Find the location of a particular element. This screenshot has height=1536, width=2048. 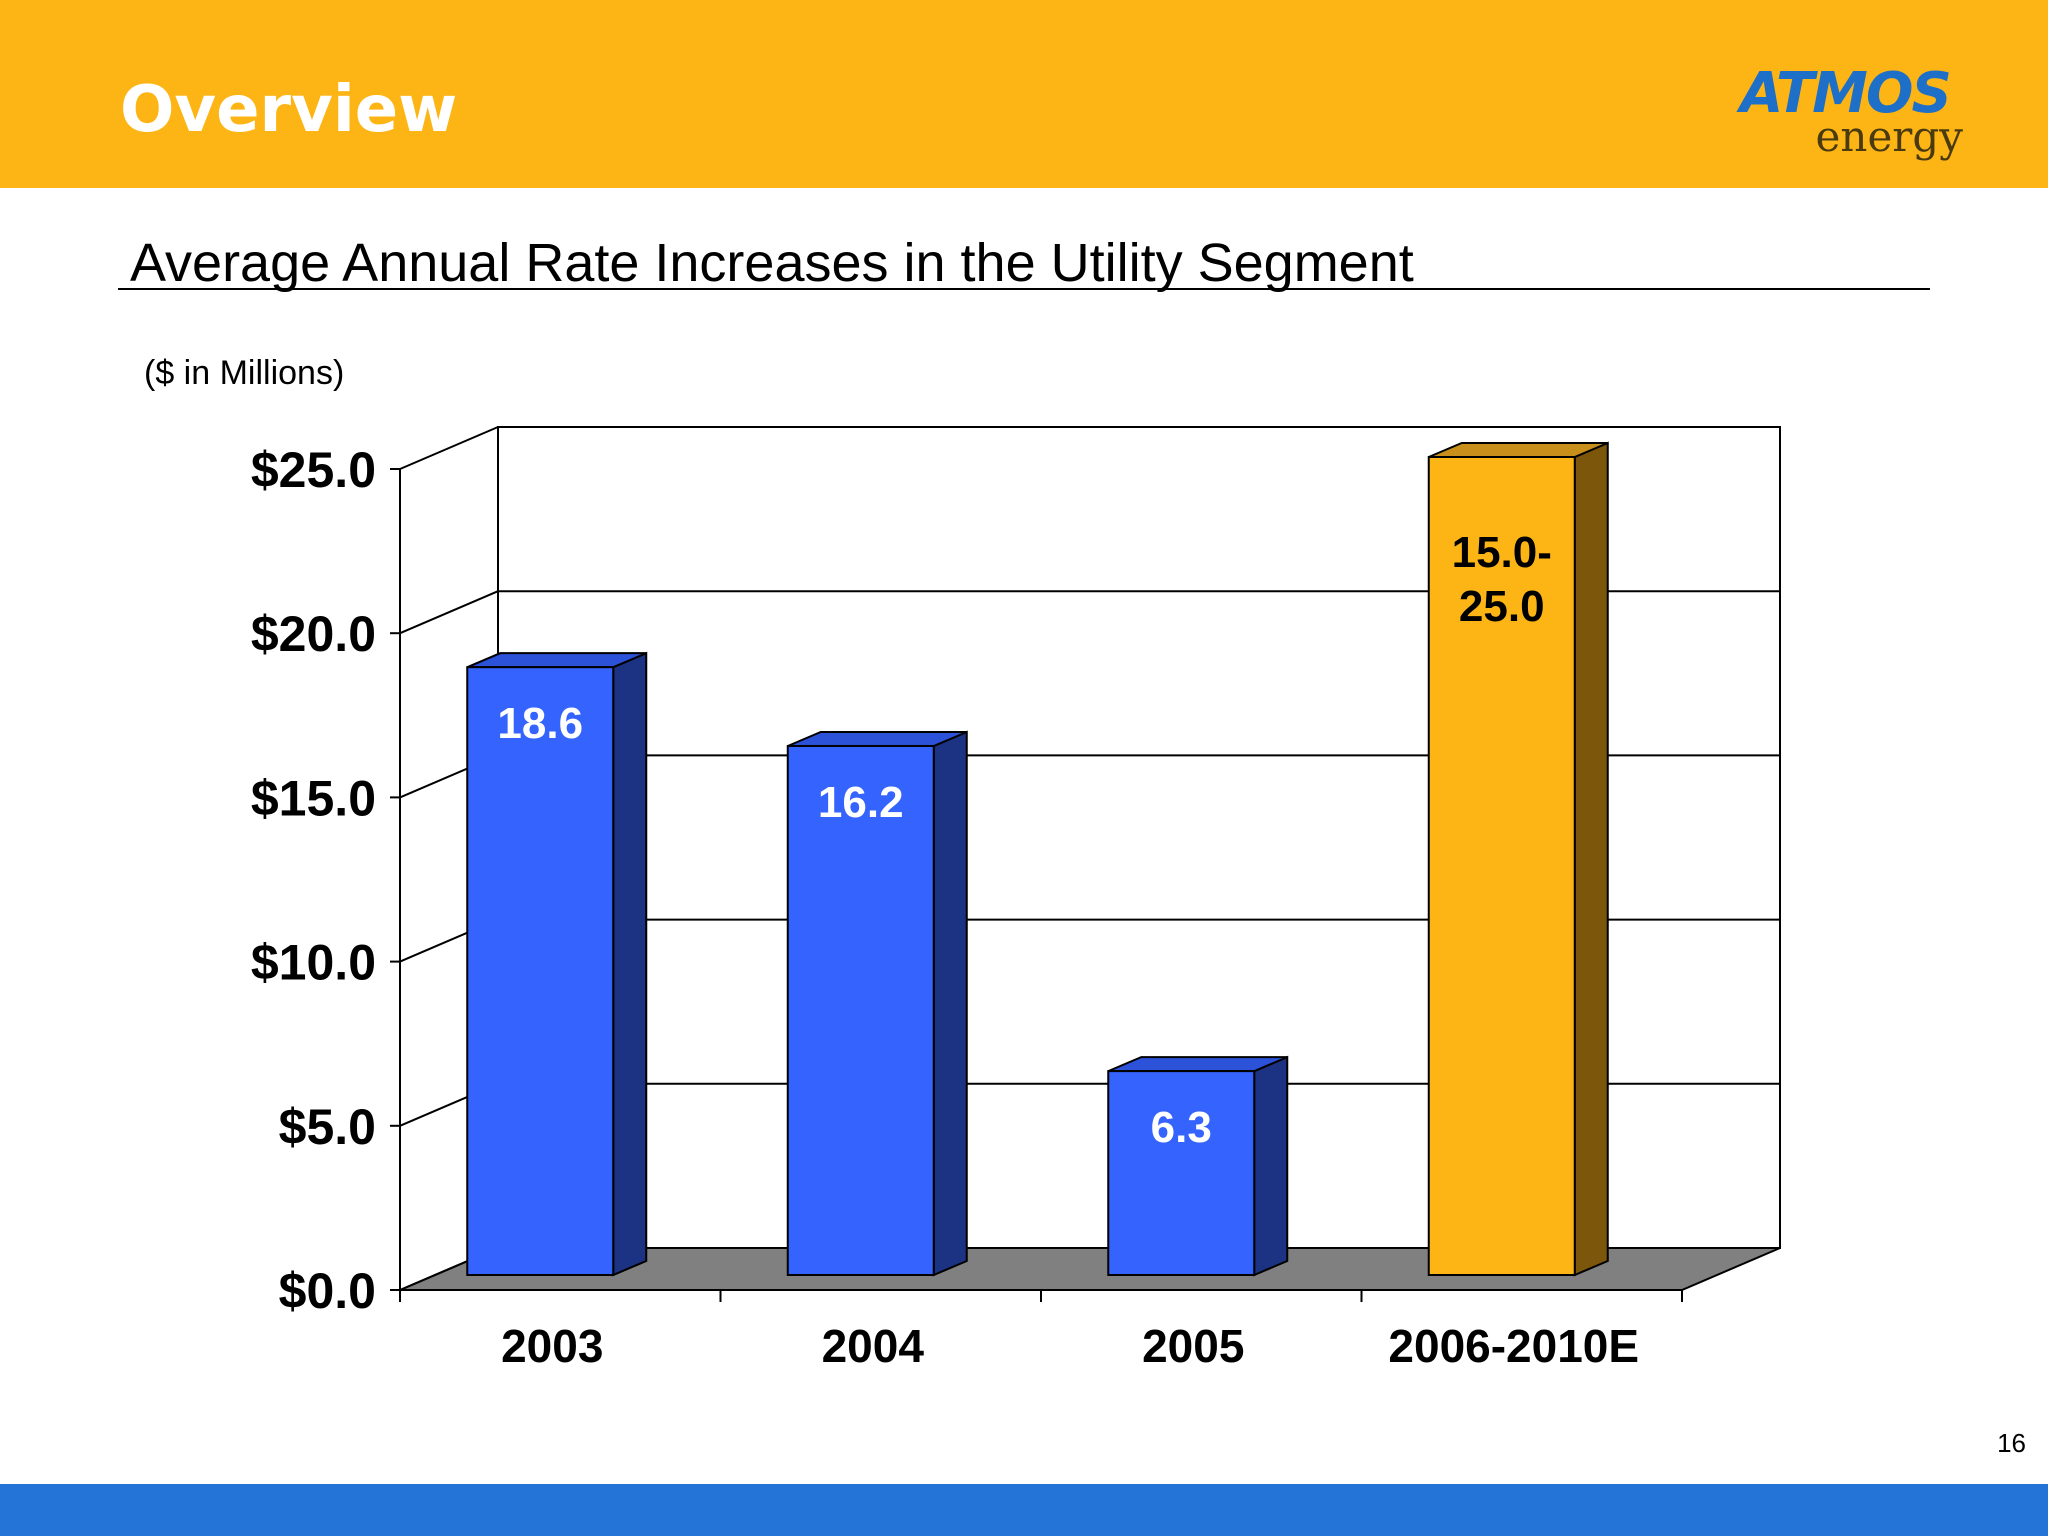

header-bar: Overview ATMOS energy is located at coordinates (1024, 94).